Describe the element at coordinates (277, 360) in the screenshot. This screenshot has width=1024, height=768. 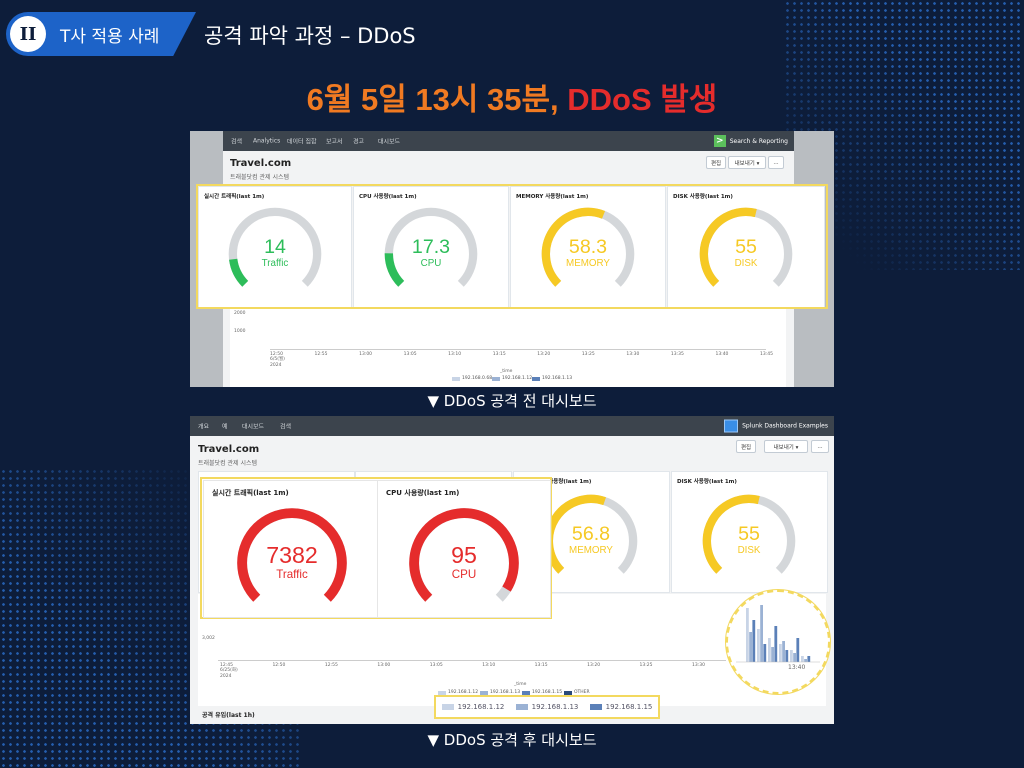
I see `x-tick-label: 12:50 6/5(월) 2024` at that location.